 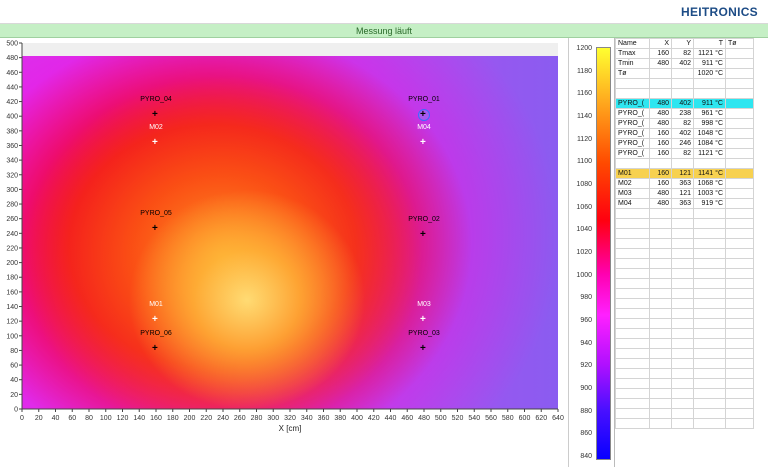 What do you see at coordinates (709, 63) in the screenshot?
I see `table-cell-t: 911 °C` at bounding box center [709, 63].